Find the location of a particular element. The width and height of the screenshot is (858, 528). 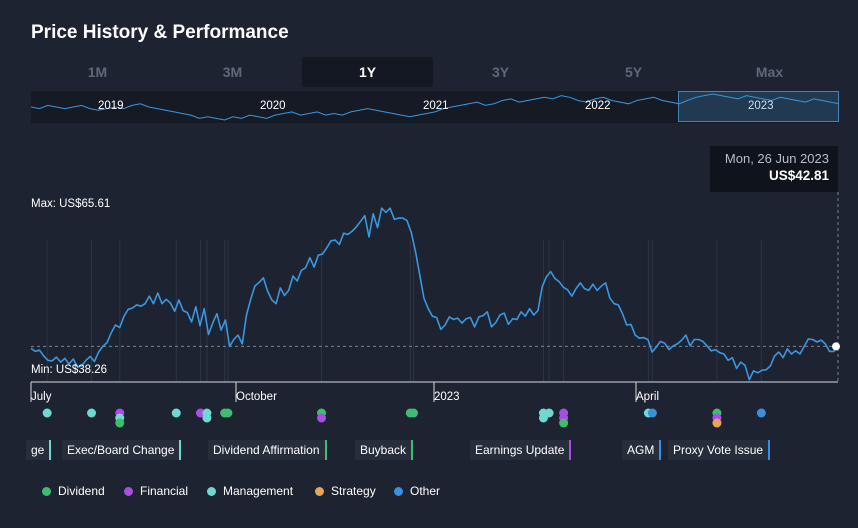

event-label-proxy-vote-issue: Proxy Vote Issue is located at coordinates (719, 450).